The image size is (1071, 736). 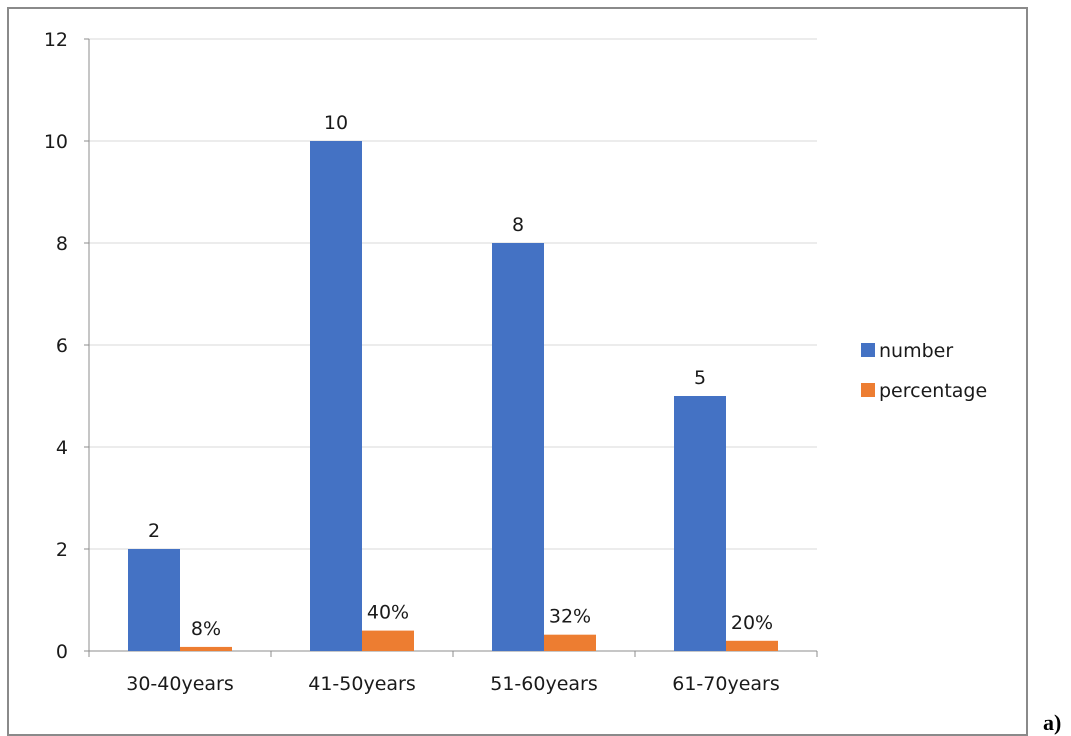 What do you see at coordinates (726, 684) in the screenshot?
I see `x-tick-label-3: 61-70years` at bounding box center [726, 684].